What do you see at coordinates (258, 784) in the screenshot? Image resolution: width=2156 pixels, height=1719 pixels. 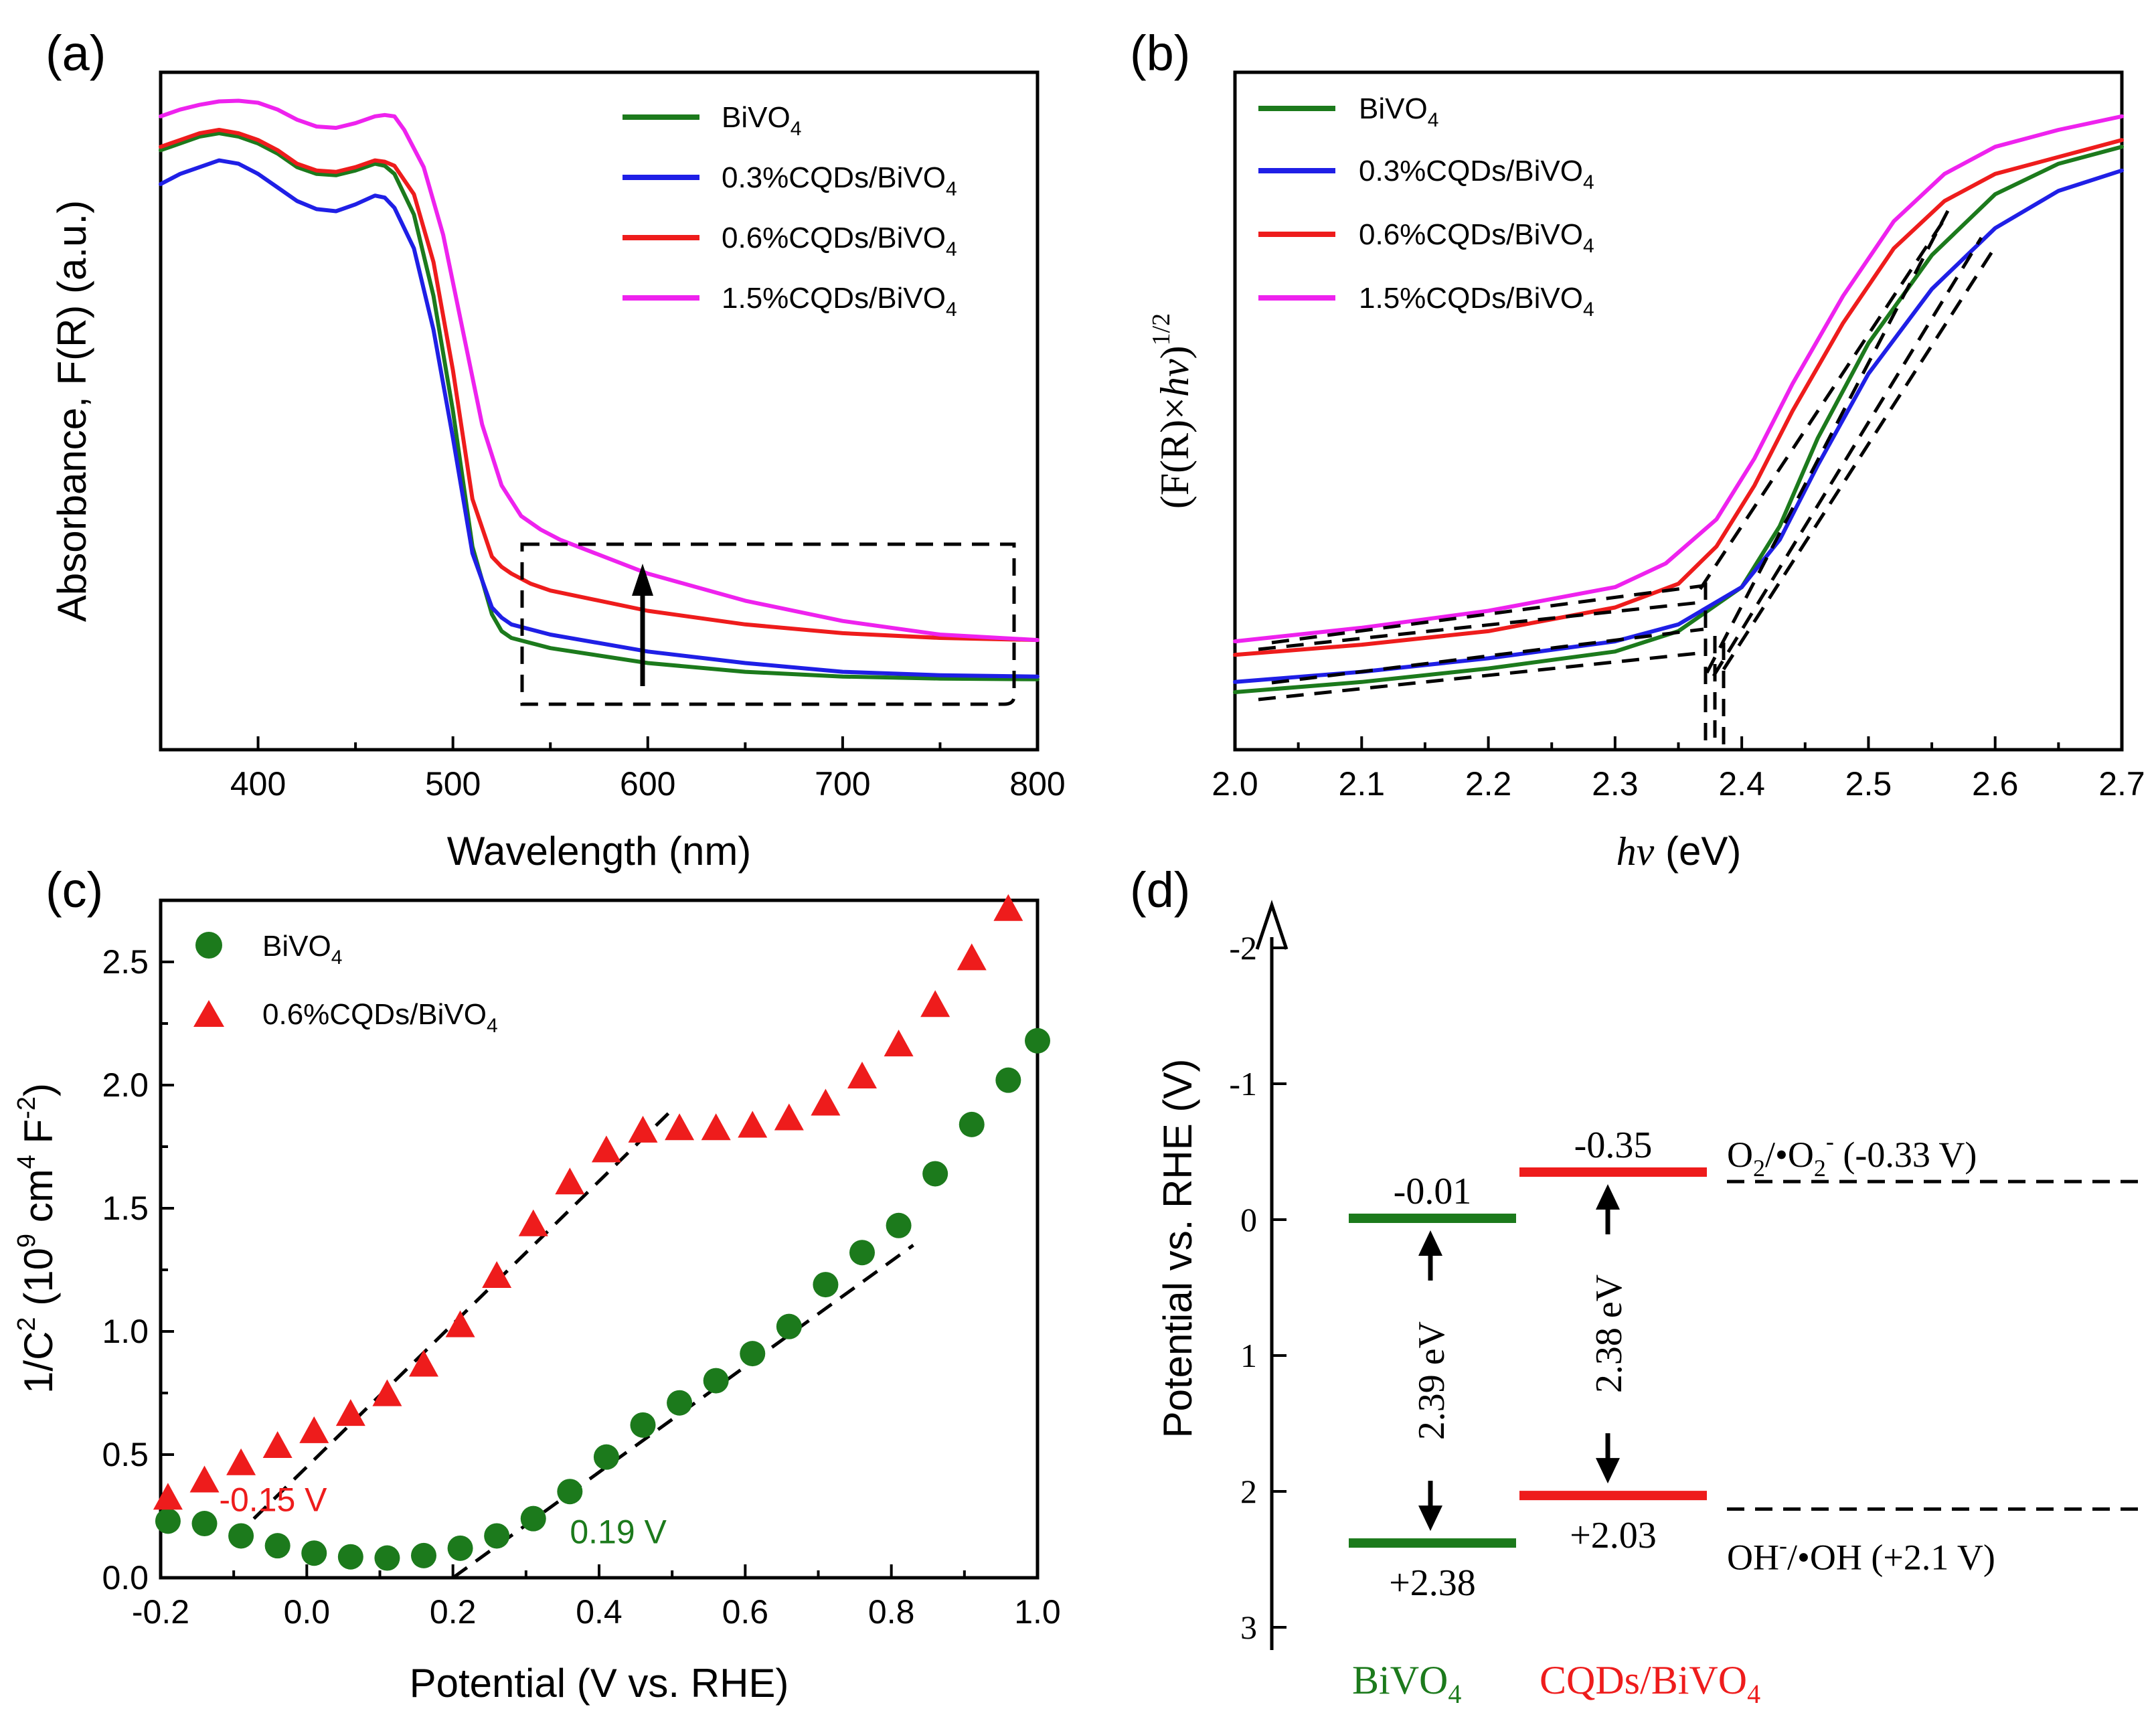 I see `x-tick-label: 400` at bounding box center [258, 784].